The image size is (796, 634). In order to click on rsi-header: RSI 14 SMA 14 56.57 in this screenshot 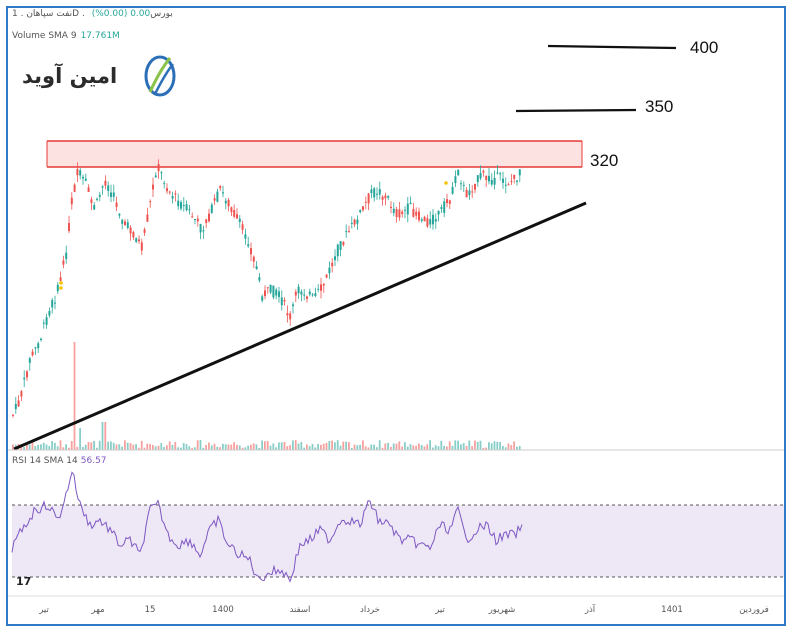, I will do `click(59, 461)`.